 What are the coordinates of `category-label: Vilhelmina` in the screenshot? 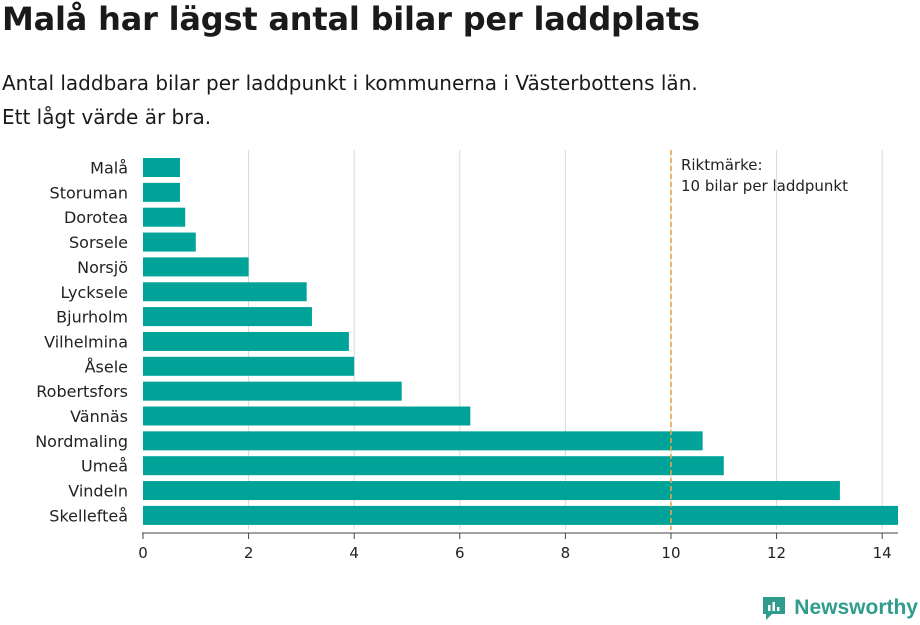 It's located at (86, 341).